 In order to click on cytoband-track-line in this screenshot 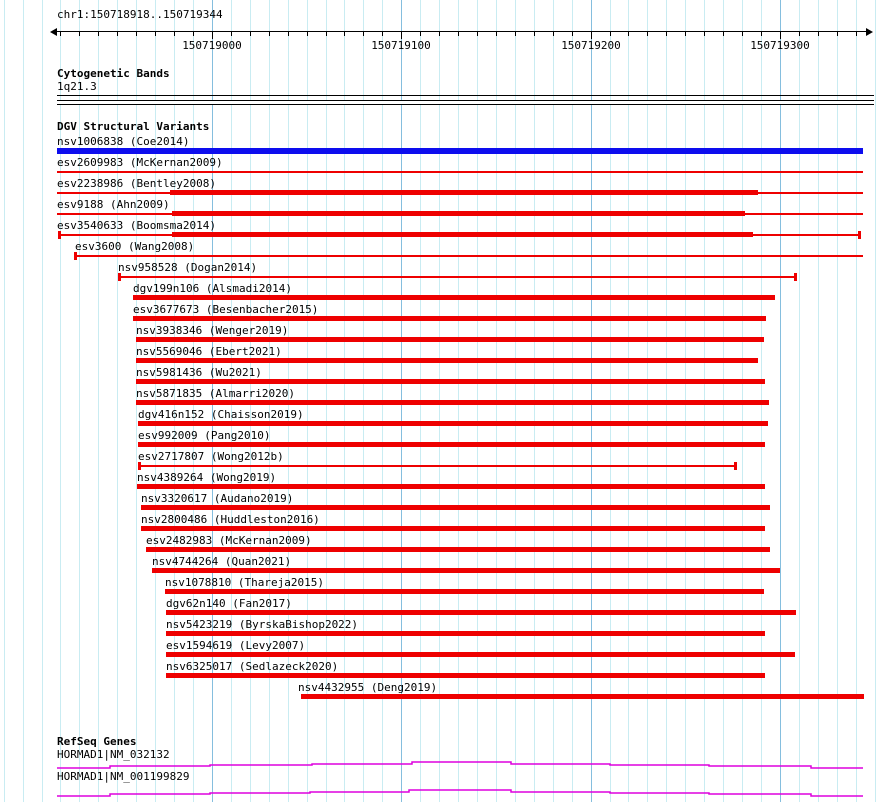, I will do `click(465, 95)`.